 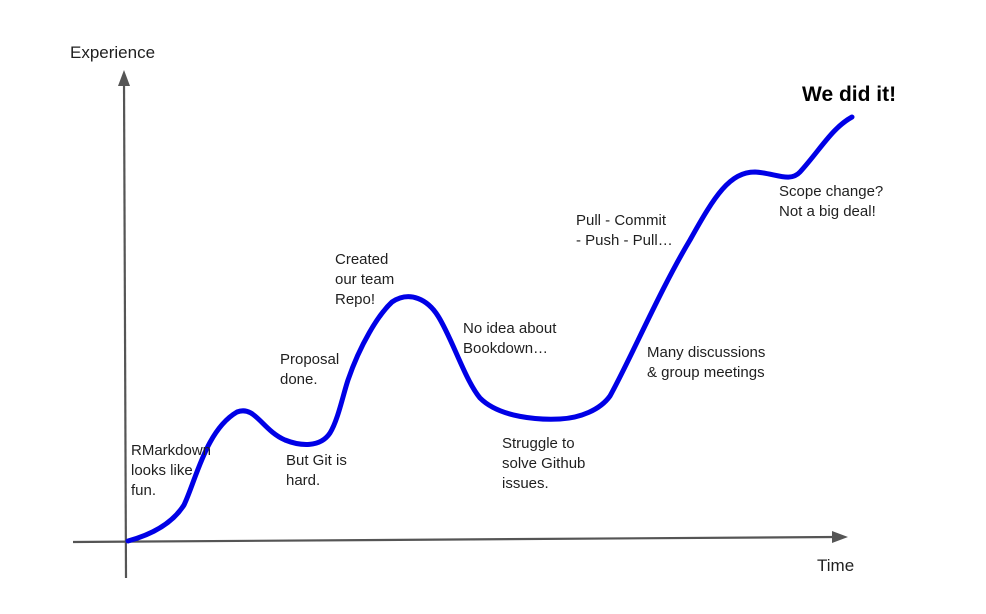 I want to click on x-axis, so click(x=454, y=539).